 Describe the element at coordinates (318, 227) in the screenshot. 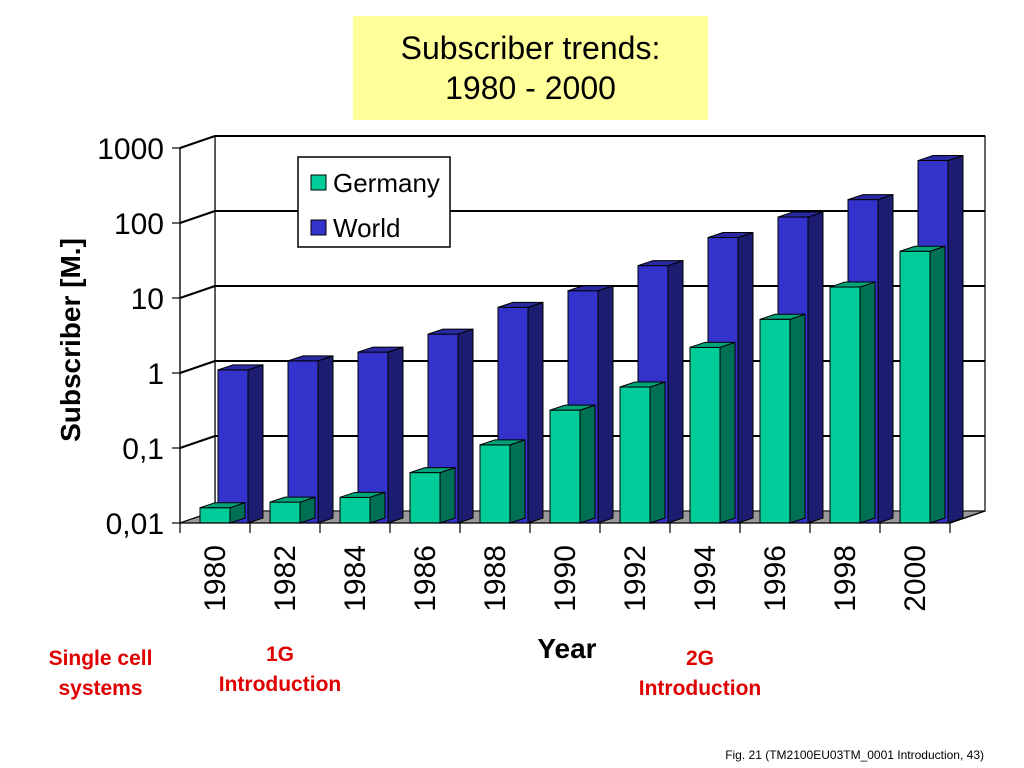

I see `legend-swatch-world` at that location.